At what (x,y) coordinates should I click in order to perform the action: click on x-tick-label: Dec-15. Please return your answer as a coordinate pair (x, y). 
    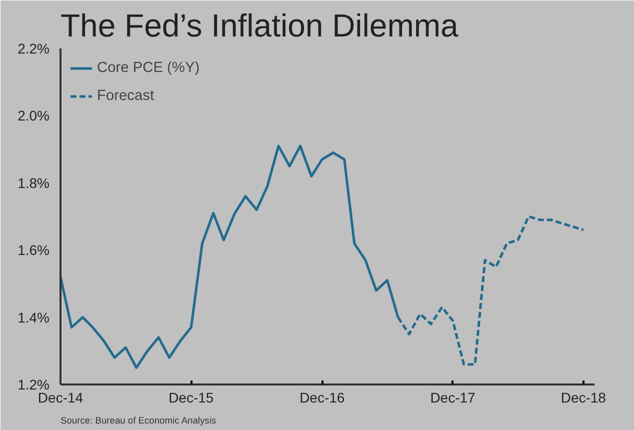
    Looking at the image, I should click on (191, 398).